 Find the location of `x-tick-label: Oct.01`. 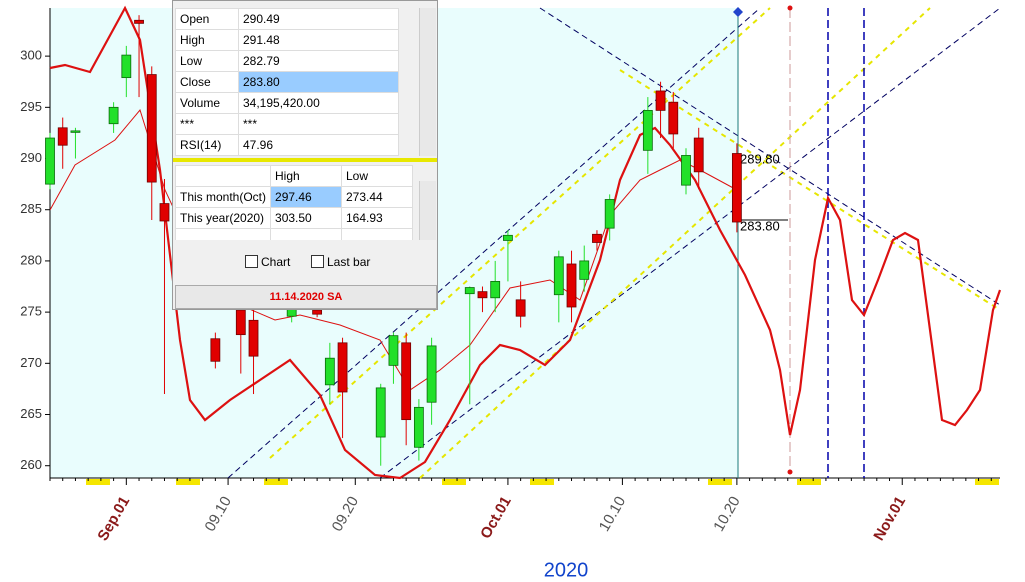

x-tick-label: Oct.01 is located at coordinates (496, 517).